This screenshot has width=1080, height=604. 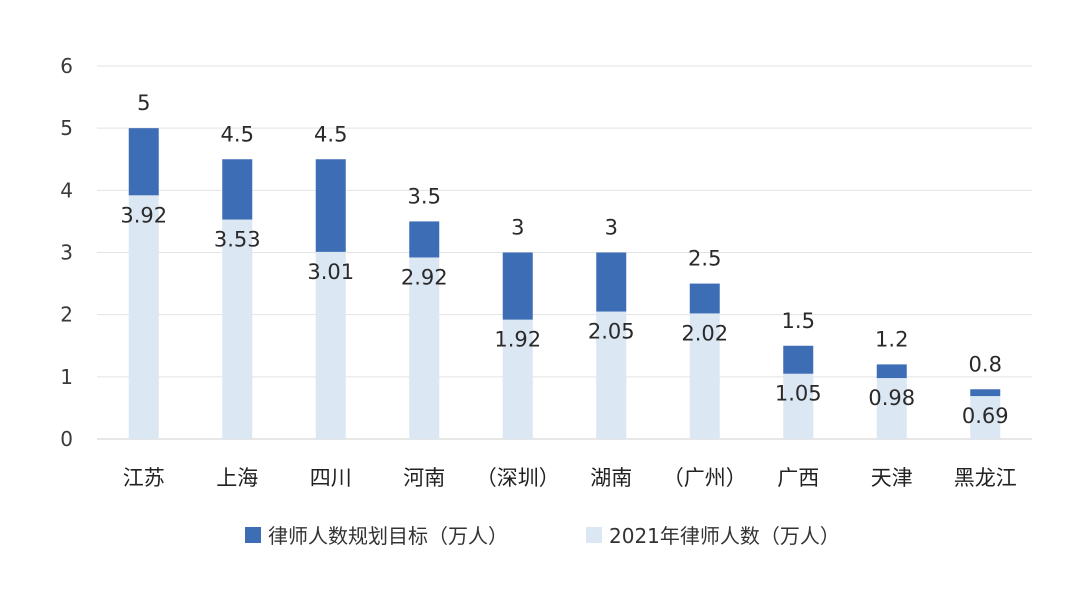 I want to click on legend: 律师人数规划目标（万人） 2021年律师人数（万人）, so click(x=542, y=536).